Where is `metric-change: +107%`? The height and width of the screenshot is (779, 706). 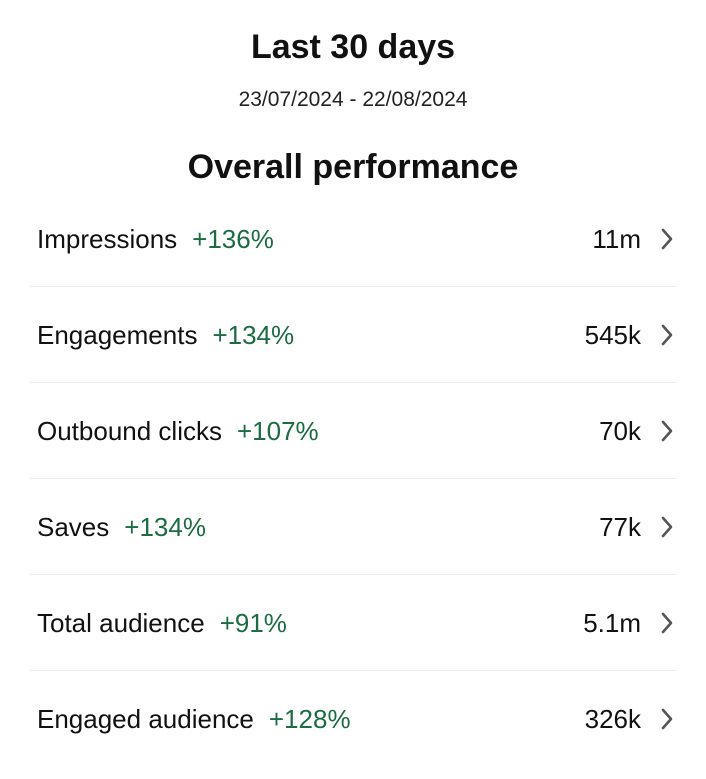
metric-change: +107% is located at coordinates (277, 430).